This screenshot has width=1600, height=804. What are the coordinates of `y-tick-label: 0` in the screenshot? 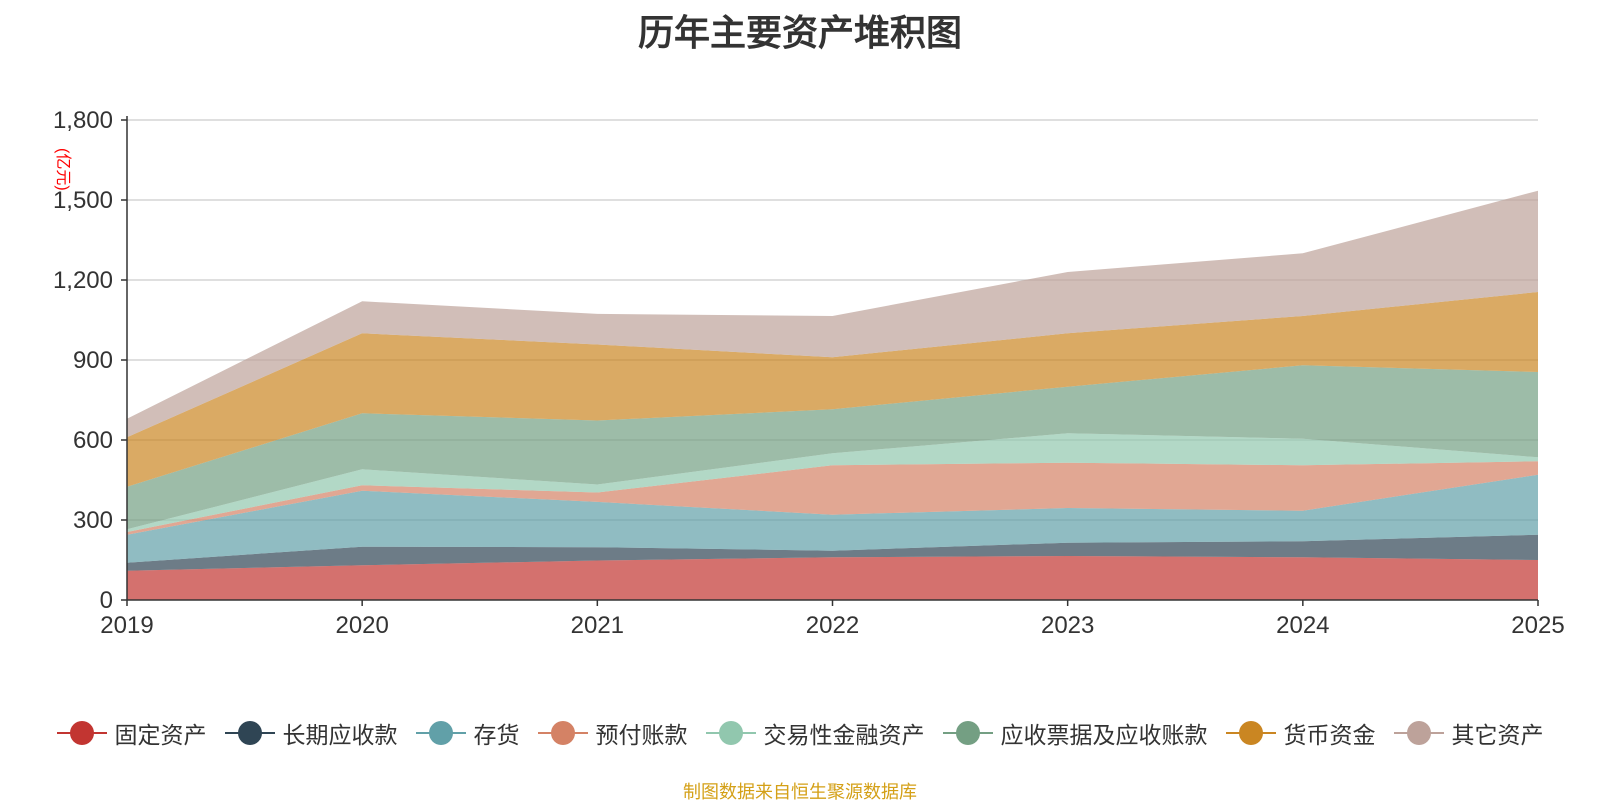 It's located at (106, 600).